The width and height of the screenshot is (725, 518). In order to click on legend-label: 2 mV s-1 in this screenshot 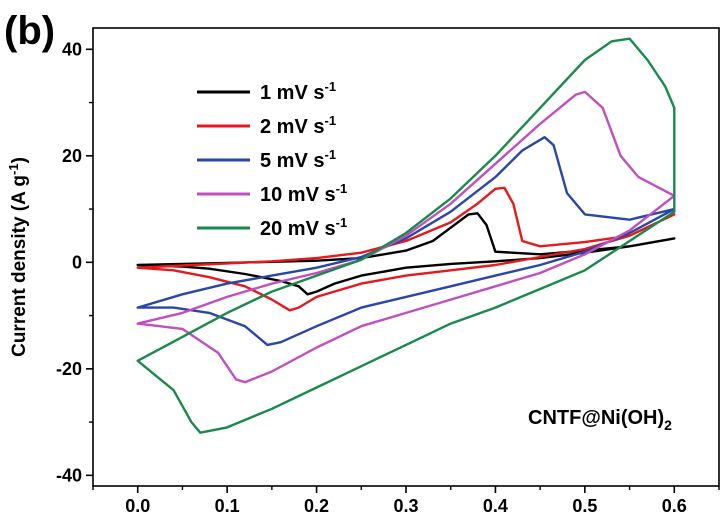, I will do `click(298, 125)`.